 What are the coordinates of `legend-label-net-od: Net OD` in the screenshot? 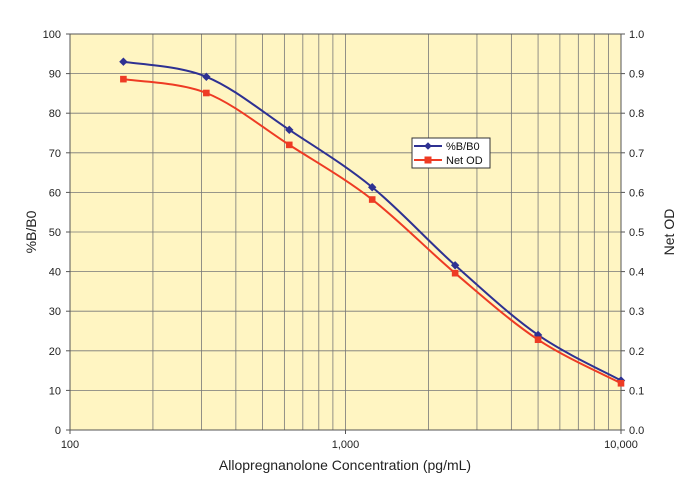 It's located at (464, 161).